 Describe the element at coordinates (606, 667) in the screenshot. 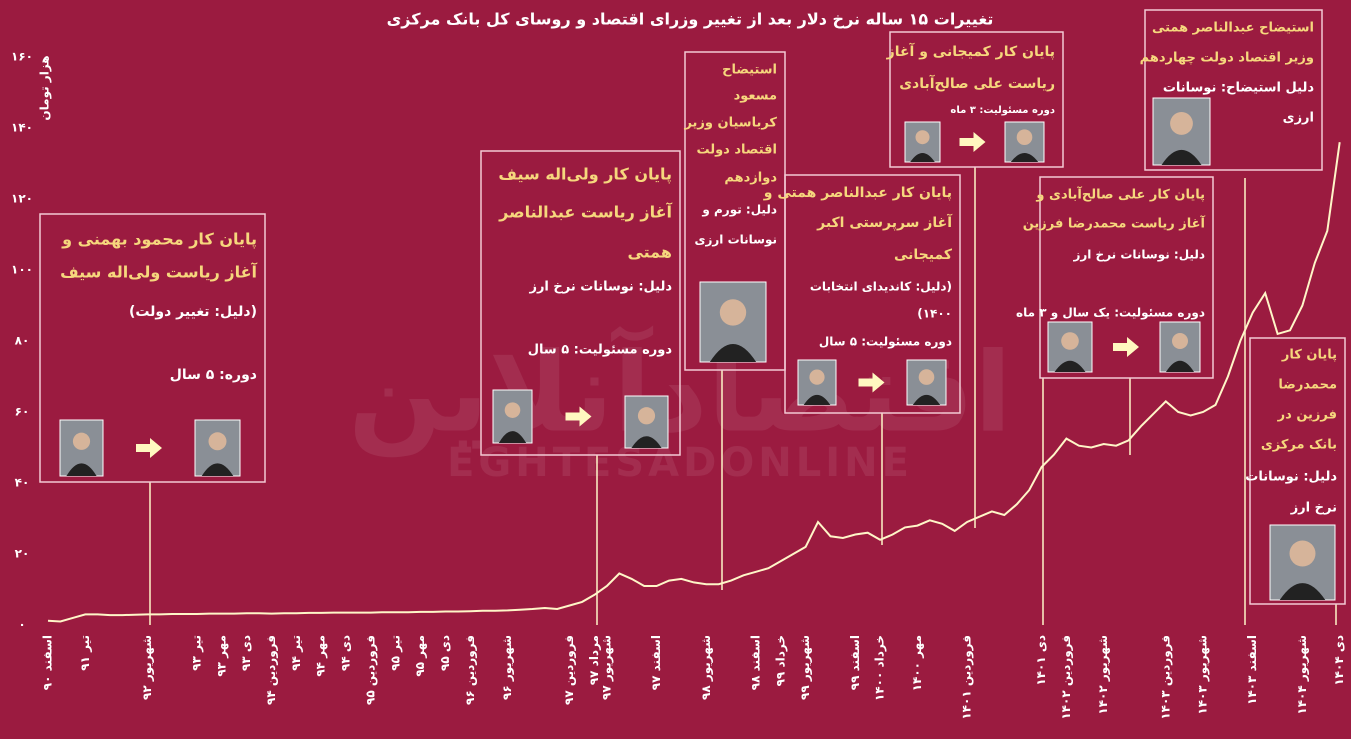

I see `x-tick-label: شهریور ۹۷` at that location.